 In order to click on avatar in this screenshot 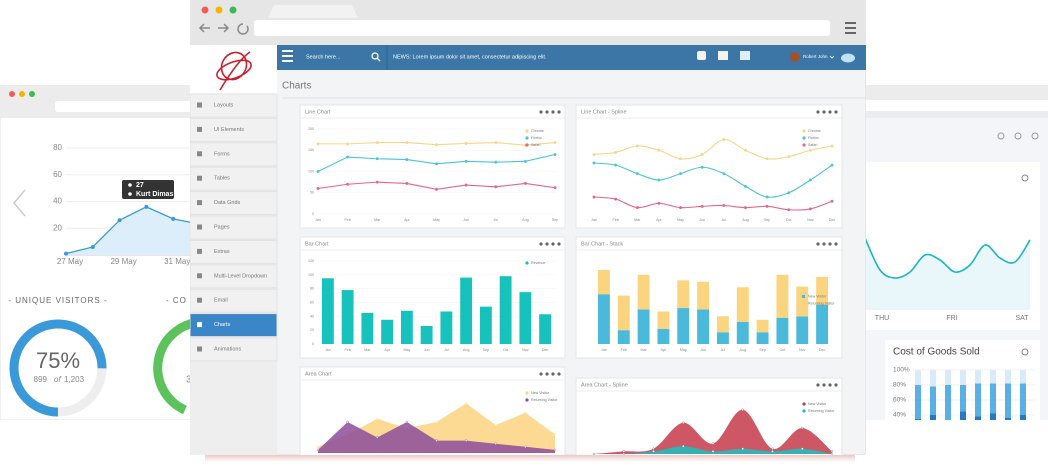, I will do `click(795, 57)`.